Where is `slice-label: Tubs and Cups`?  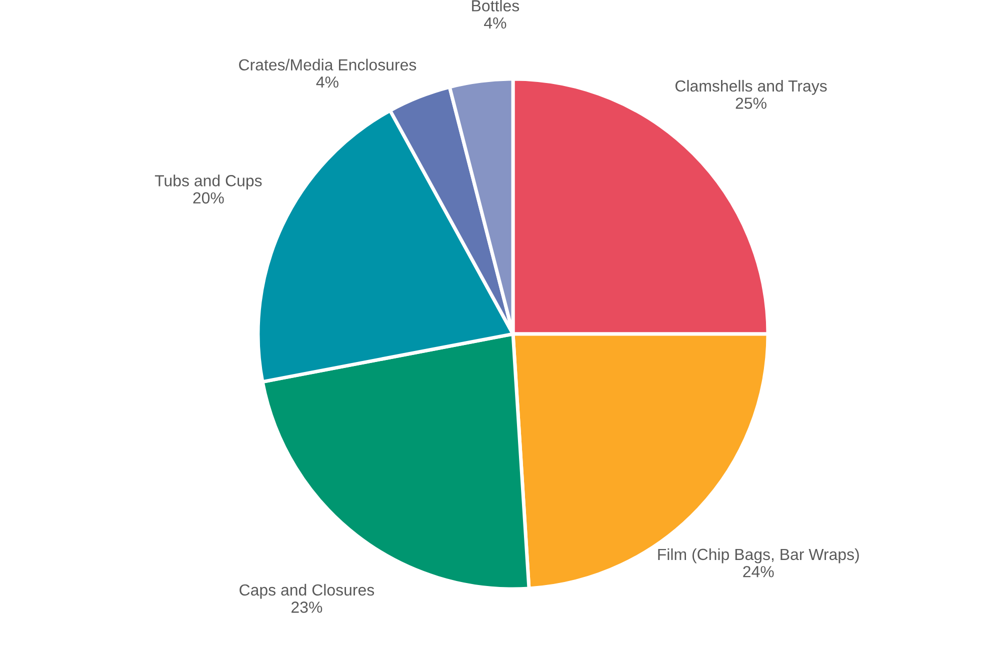 slice-label: Tubs and Cups is located at coordinates (208, 182).